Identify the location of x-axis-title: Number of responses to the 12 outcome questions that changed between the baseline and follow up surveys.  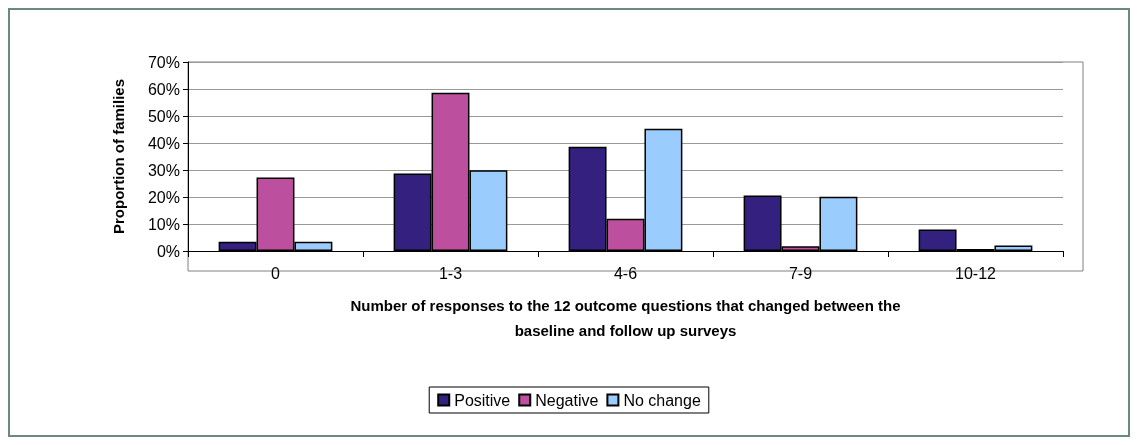
(625, 318).